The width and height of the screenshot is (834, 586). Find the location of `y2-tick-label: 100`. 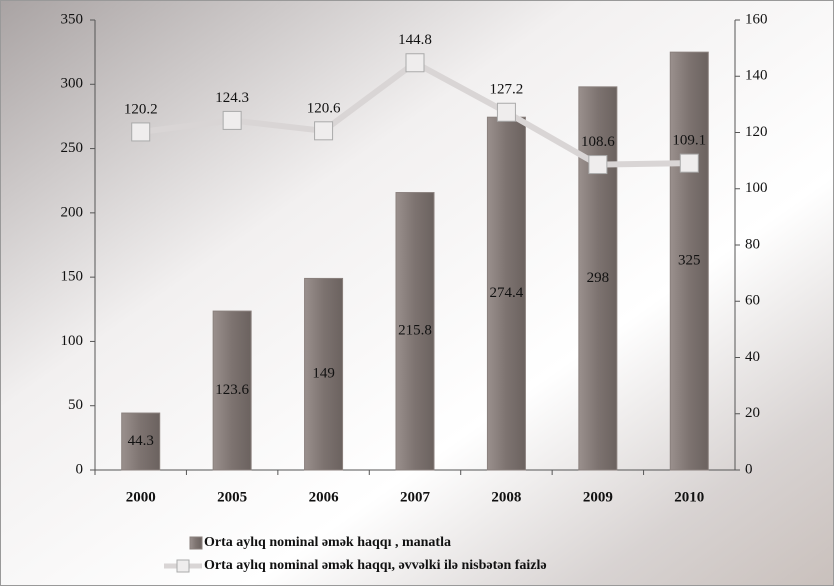

y2-tick-label: 100 is located at coordinates (756, 188).